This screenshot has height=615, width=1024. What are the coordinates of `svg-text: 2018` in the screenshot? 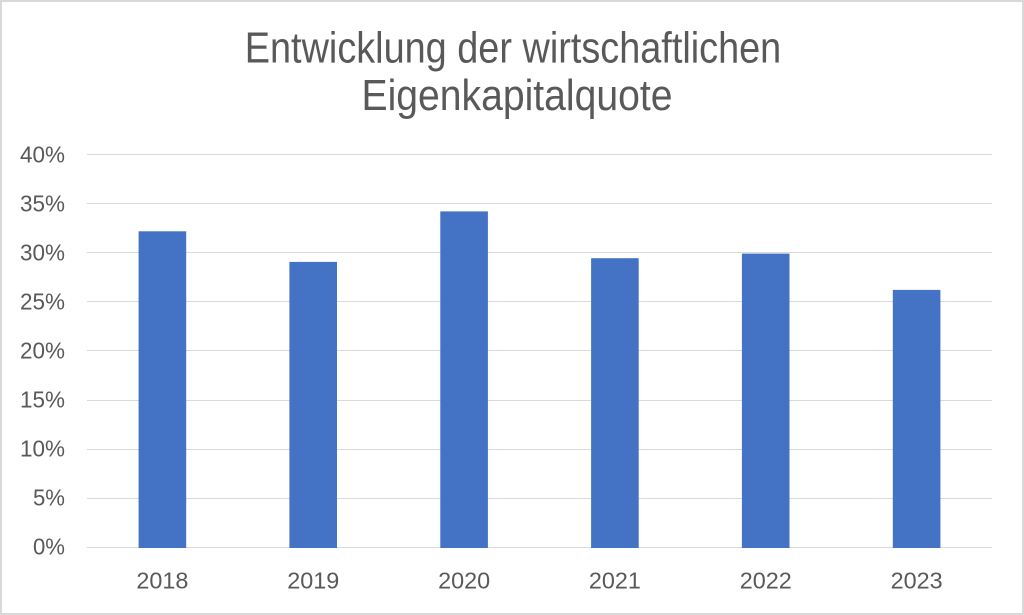 It's located at (162, 581).